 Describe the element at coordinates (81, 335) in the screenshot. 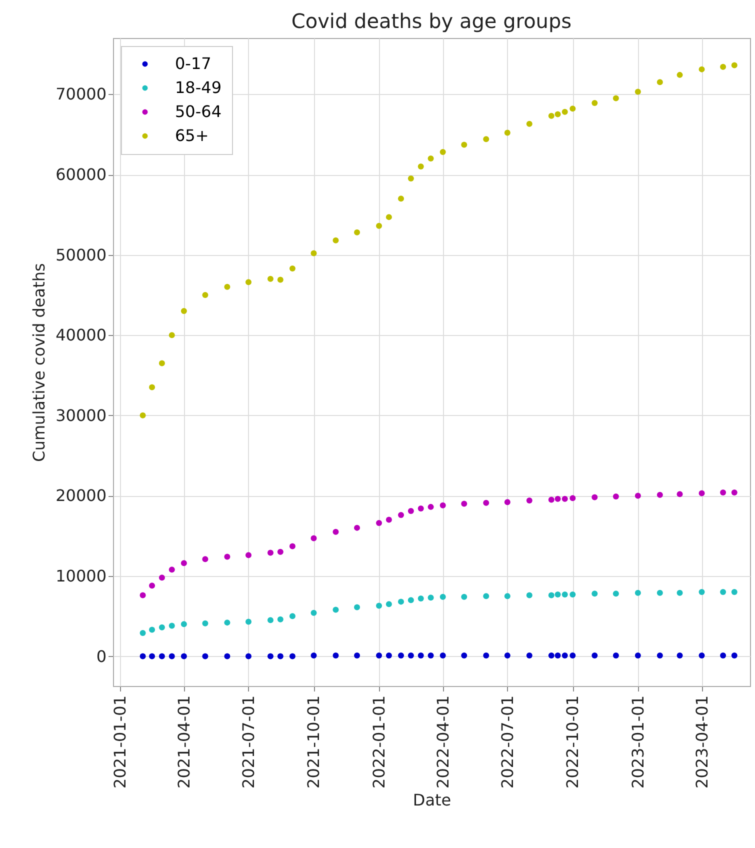

I see `y-tick-label: 40000` at that location.